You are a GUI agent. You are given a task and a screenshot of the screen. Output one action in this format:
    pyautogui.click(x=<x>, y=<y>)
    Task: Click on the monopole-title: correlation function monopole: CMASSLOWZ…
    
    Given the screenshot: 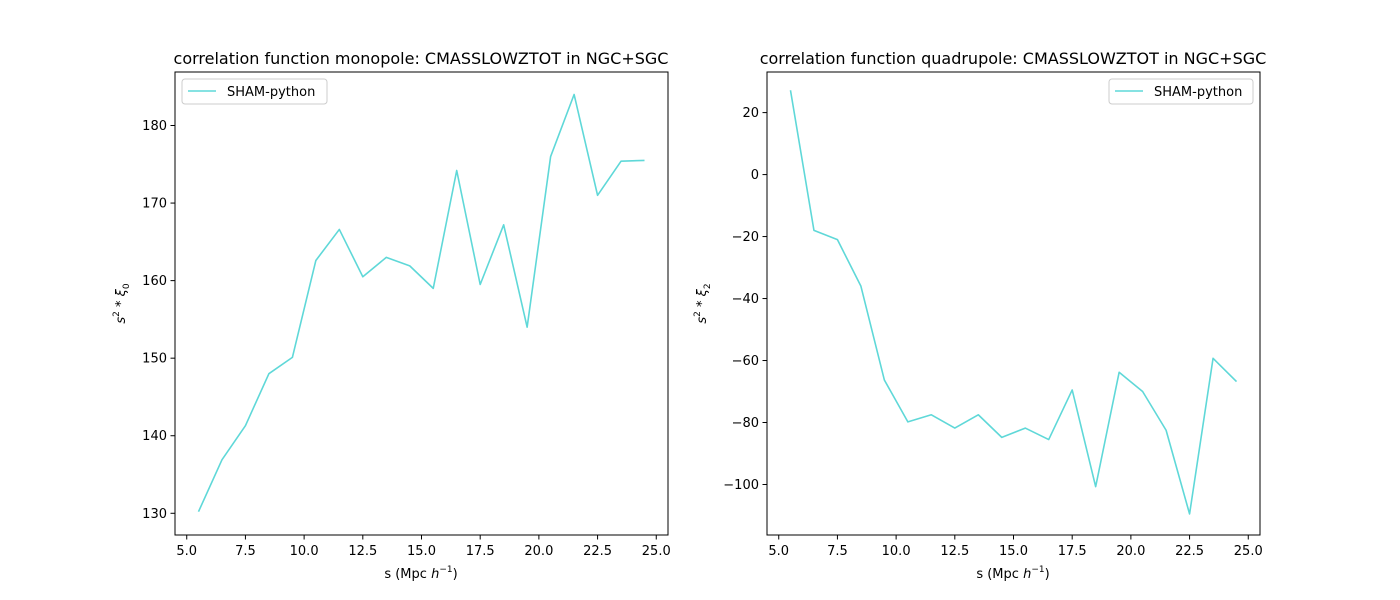 What is the action you would take?
    pyautogui.click(x=421, y=58)
    